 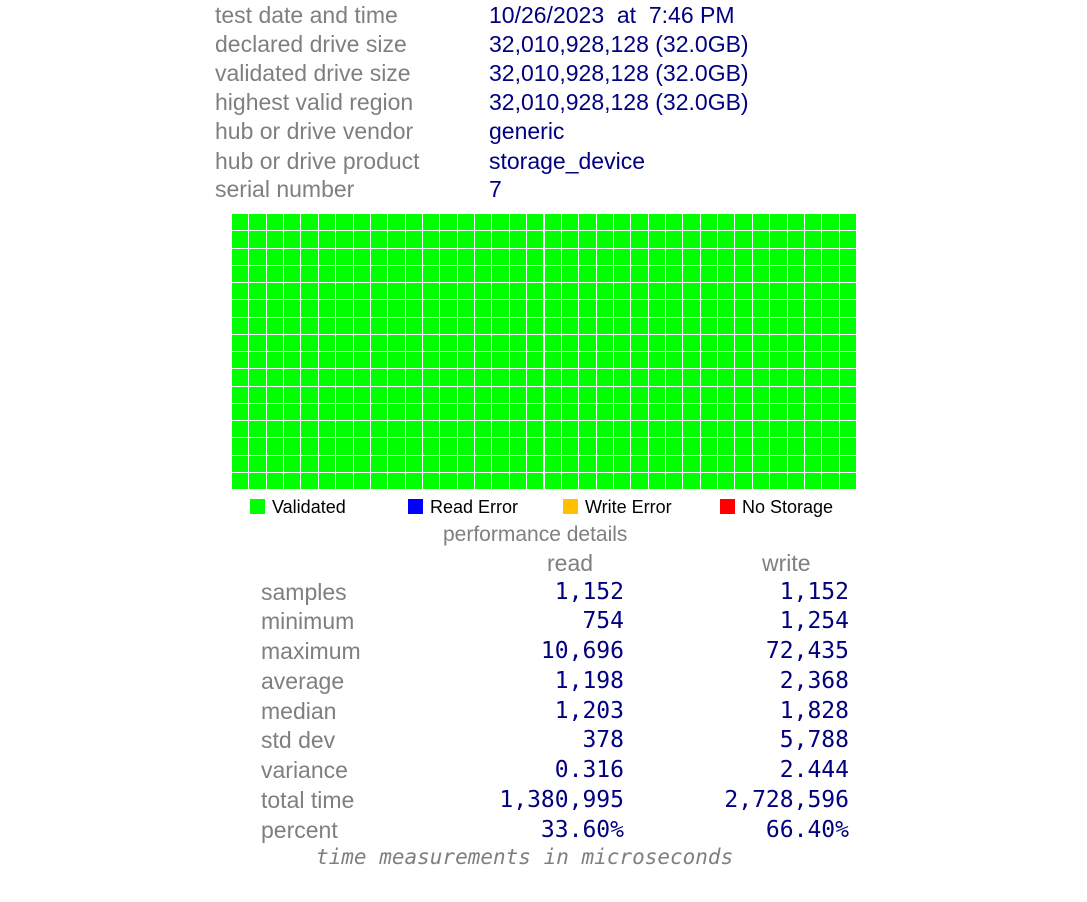 I want to click on perf-row-maximum: maximum 10,696 72,435, so click(x=561, y=653).